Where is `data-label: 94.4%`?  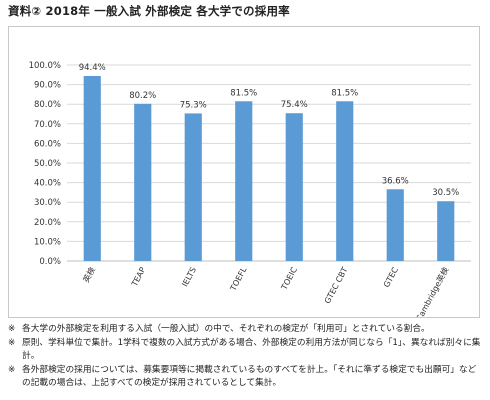
data-label: 94.4% is located at coordinates (92, 68).